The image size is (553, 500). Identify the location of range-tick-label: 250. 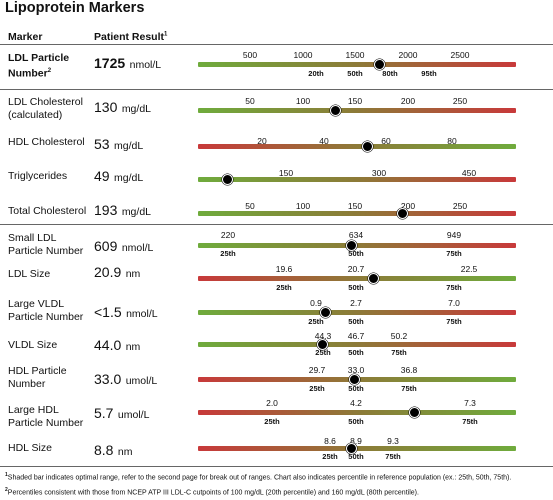
(460, 206).